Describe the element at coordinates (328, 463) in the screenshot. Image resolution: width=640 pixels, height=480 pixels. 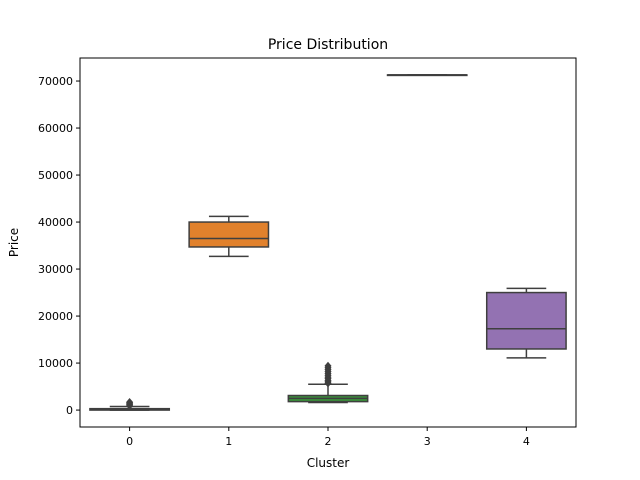
I see `x-axis-label: Cluster` at that location.